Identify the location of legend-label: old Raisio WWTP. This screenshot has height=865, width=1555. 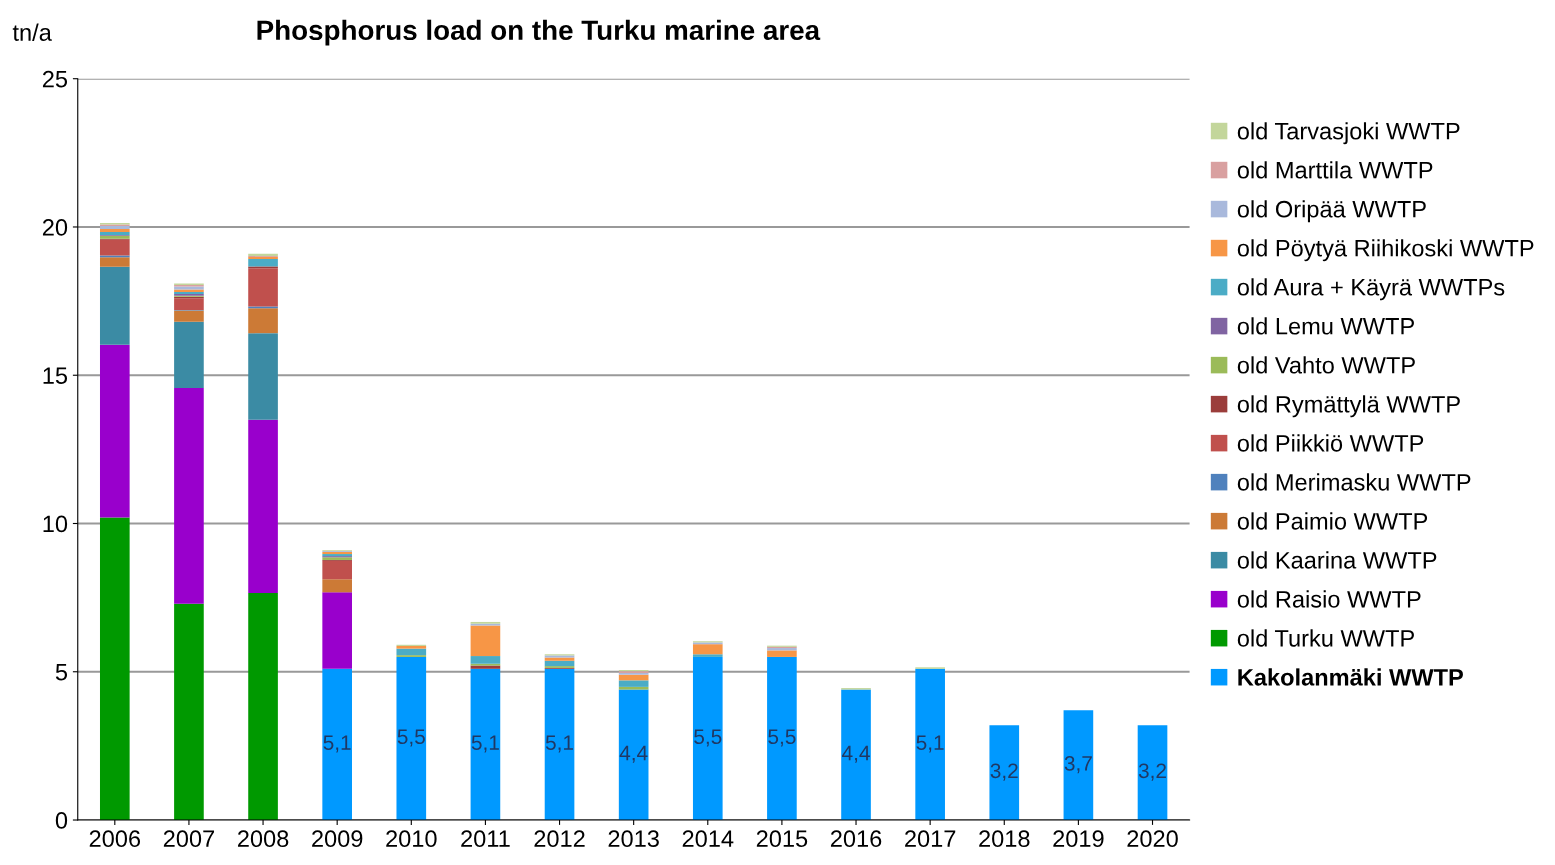
(1329, 599).